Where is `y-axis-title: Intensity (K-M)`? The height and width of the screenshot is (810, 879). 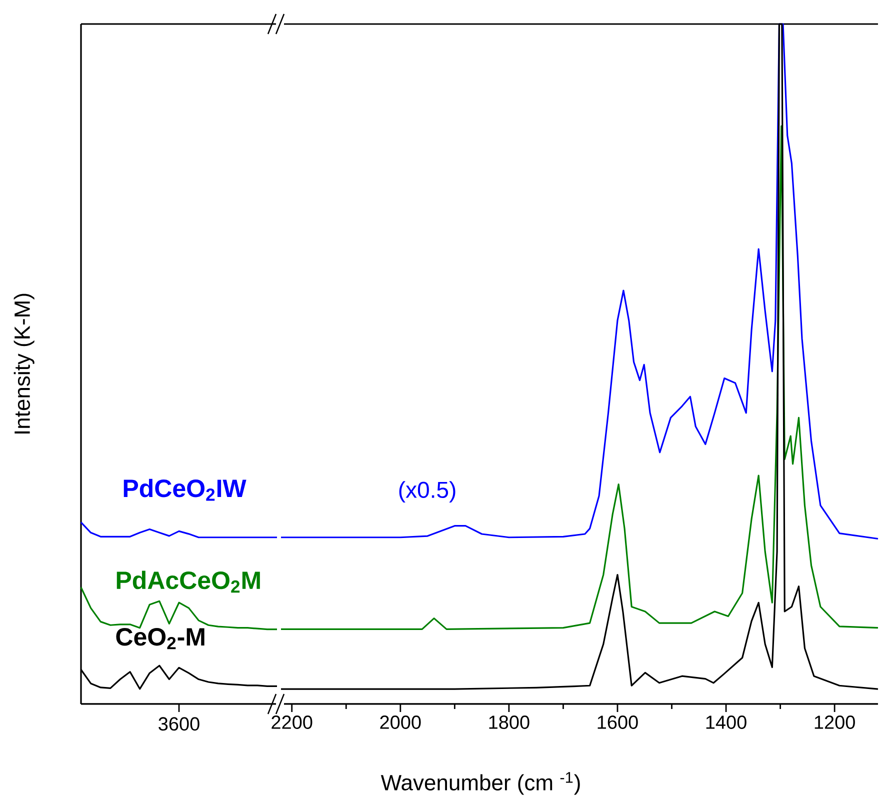
y-axis-title: Intensity (K-M) is located at coordinates (24, 364).